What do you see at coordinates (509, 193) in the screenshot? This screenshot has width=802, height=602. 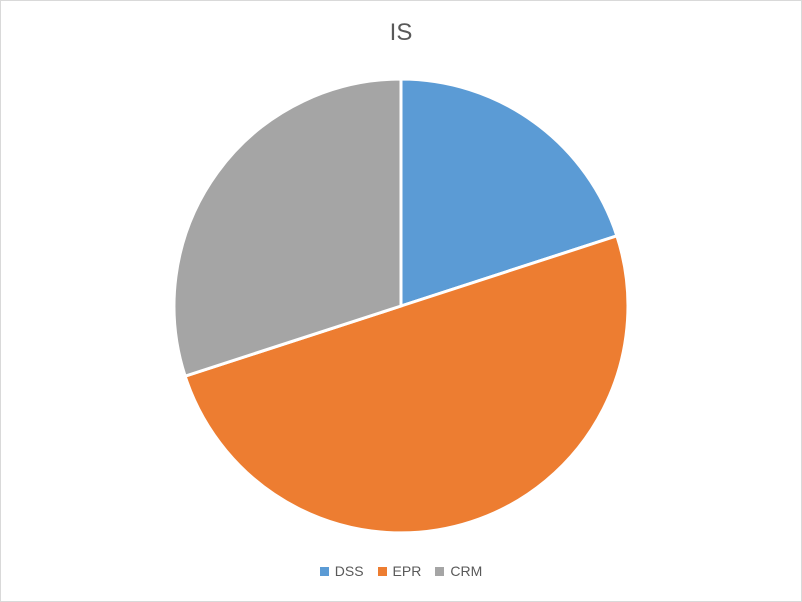 I see `pie-slice-dss` at bounding box center [509, 193].